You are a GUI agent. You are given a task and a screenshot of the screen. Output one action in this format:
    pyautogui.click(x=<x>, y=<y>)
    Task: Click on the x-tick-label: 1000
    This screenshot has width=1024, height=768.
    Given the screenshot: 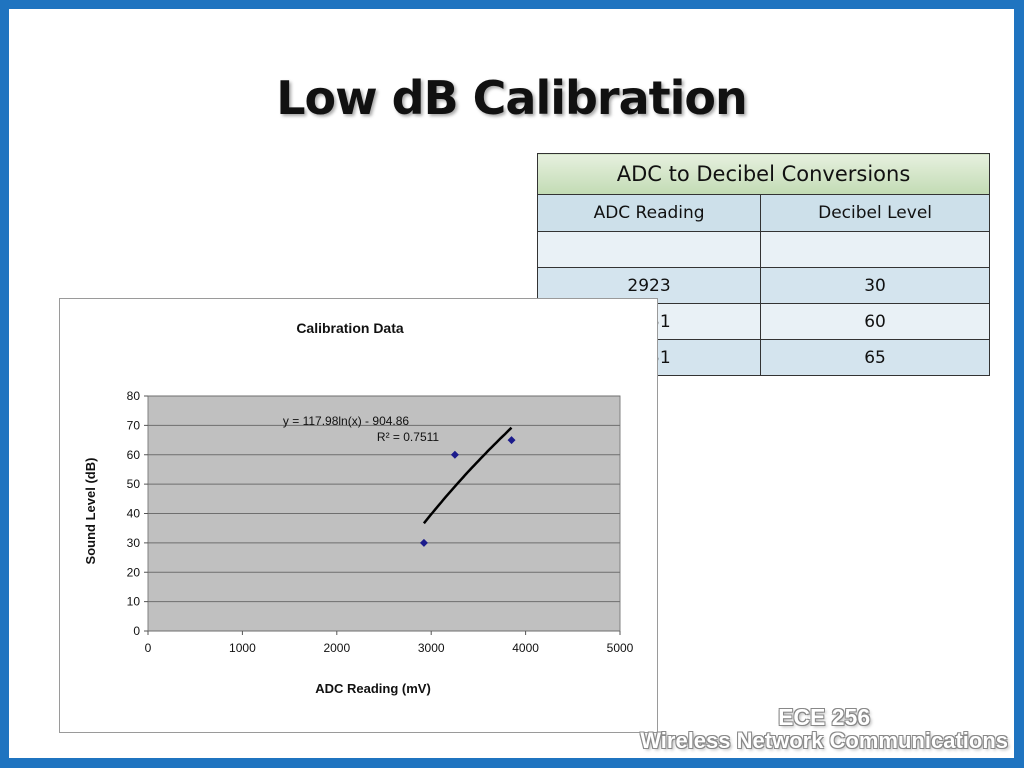 What is the action you would take?
    pyautogui.click(x=242, y=648)
    